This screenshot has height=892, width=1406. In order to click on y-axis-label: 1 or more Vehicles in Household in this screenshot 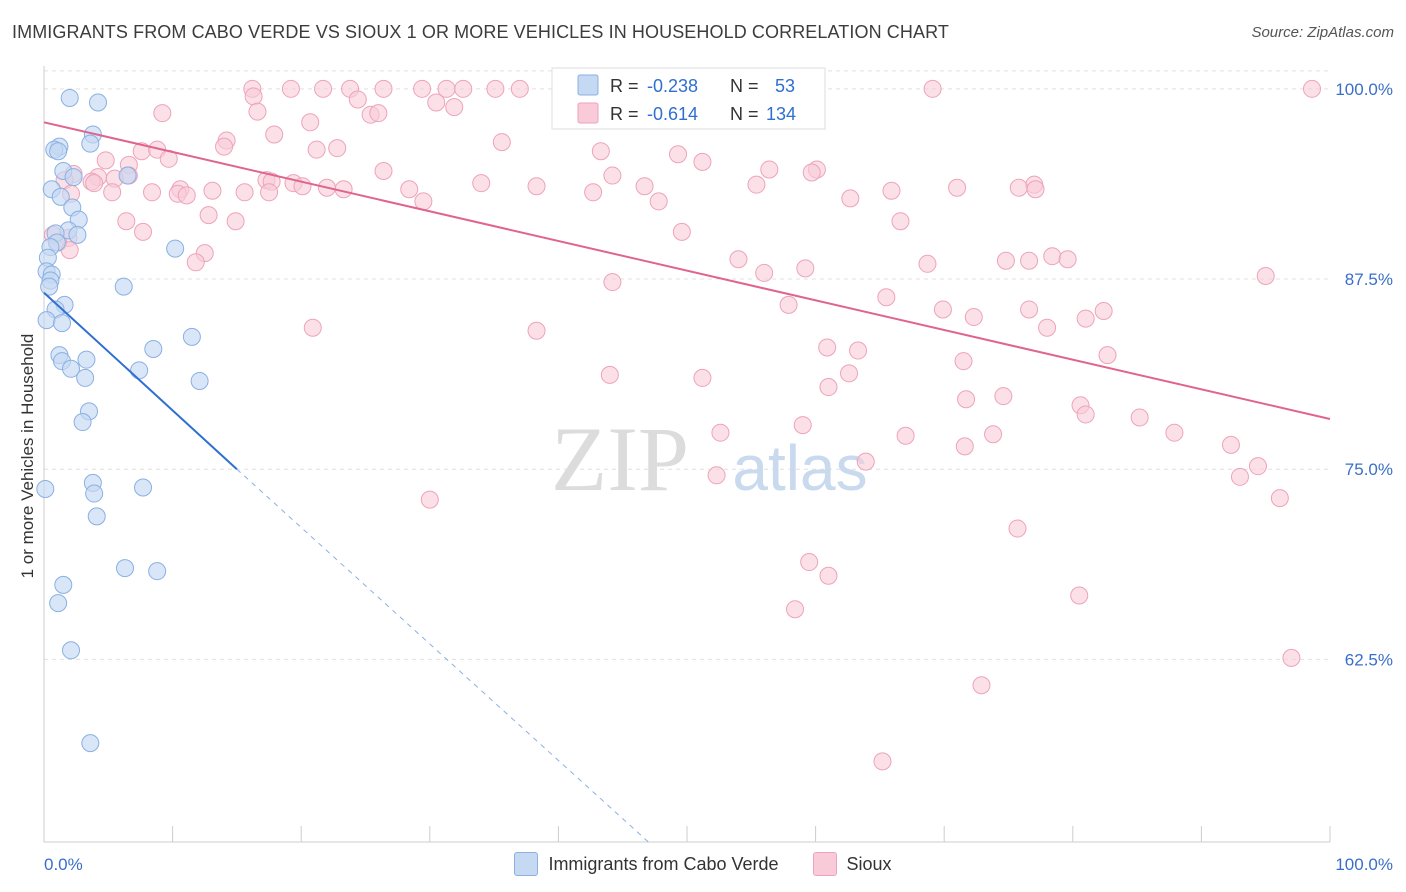, I will do `click(27, 456)`.